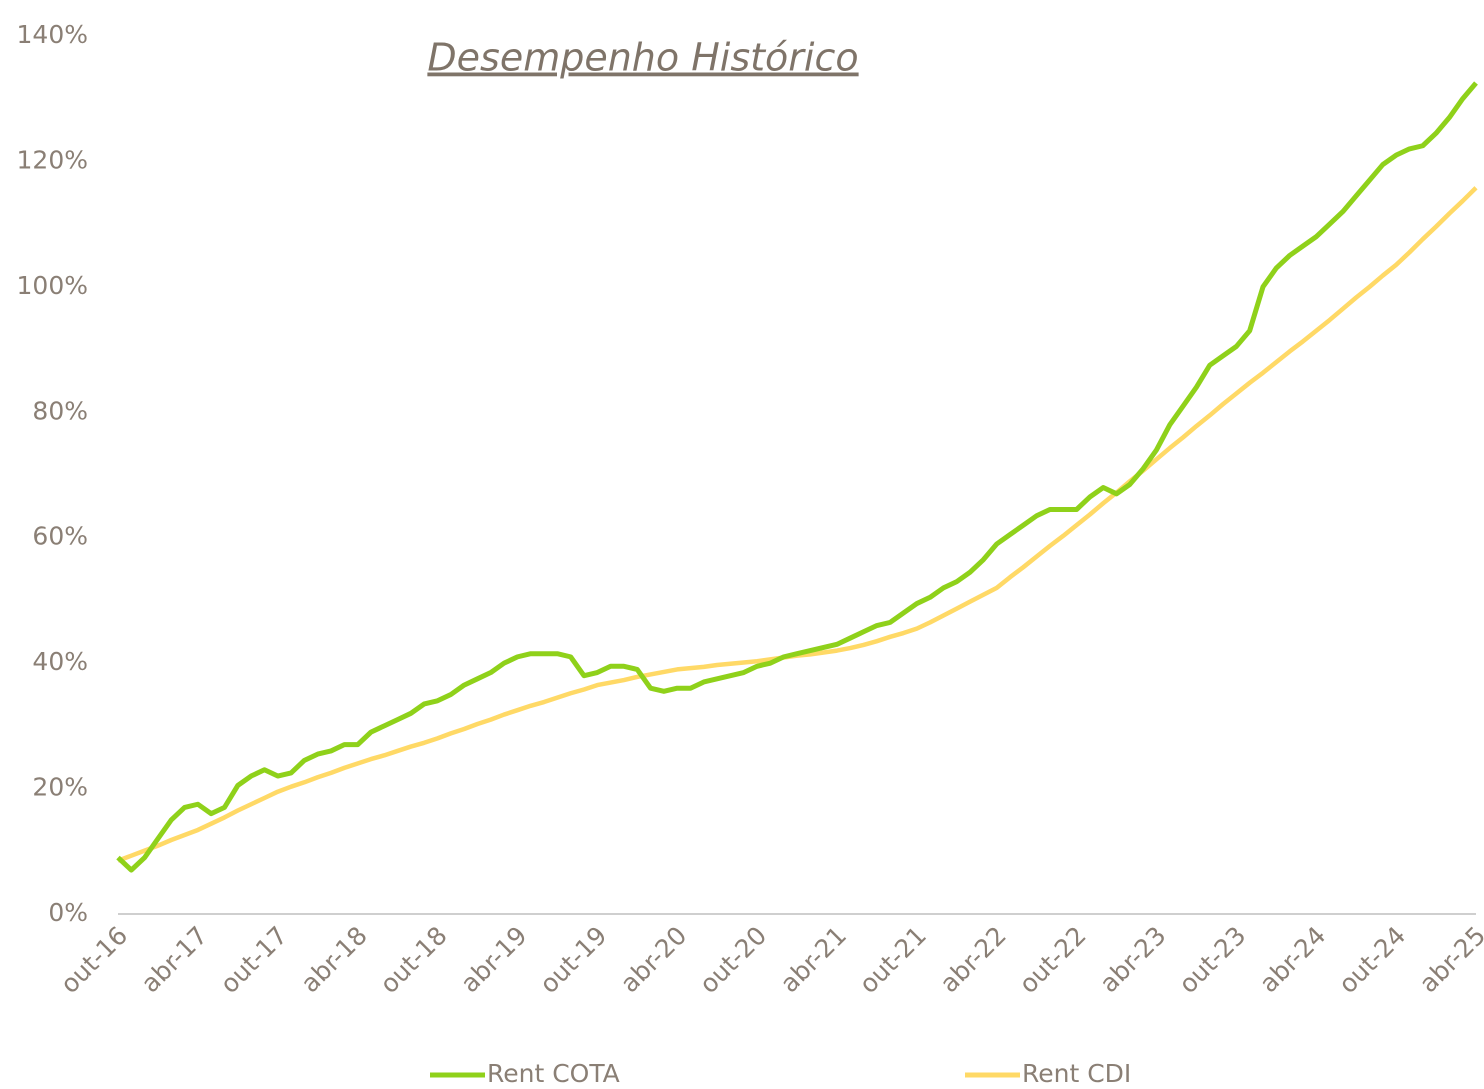  Describe the element at coordinates (175, 960) in the screenshot. I see `x-tick-label: abr-17` at that location.